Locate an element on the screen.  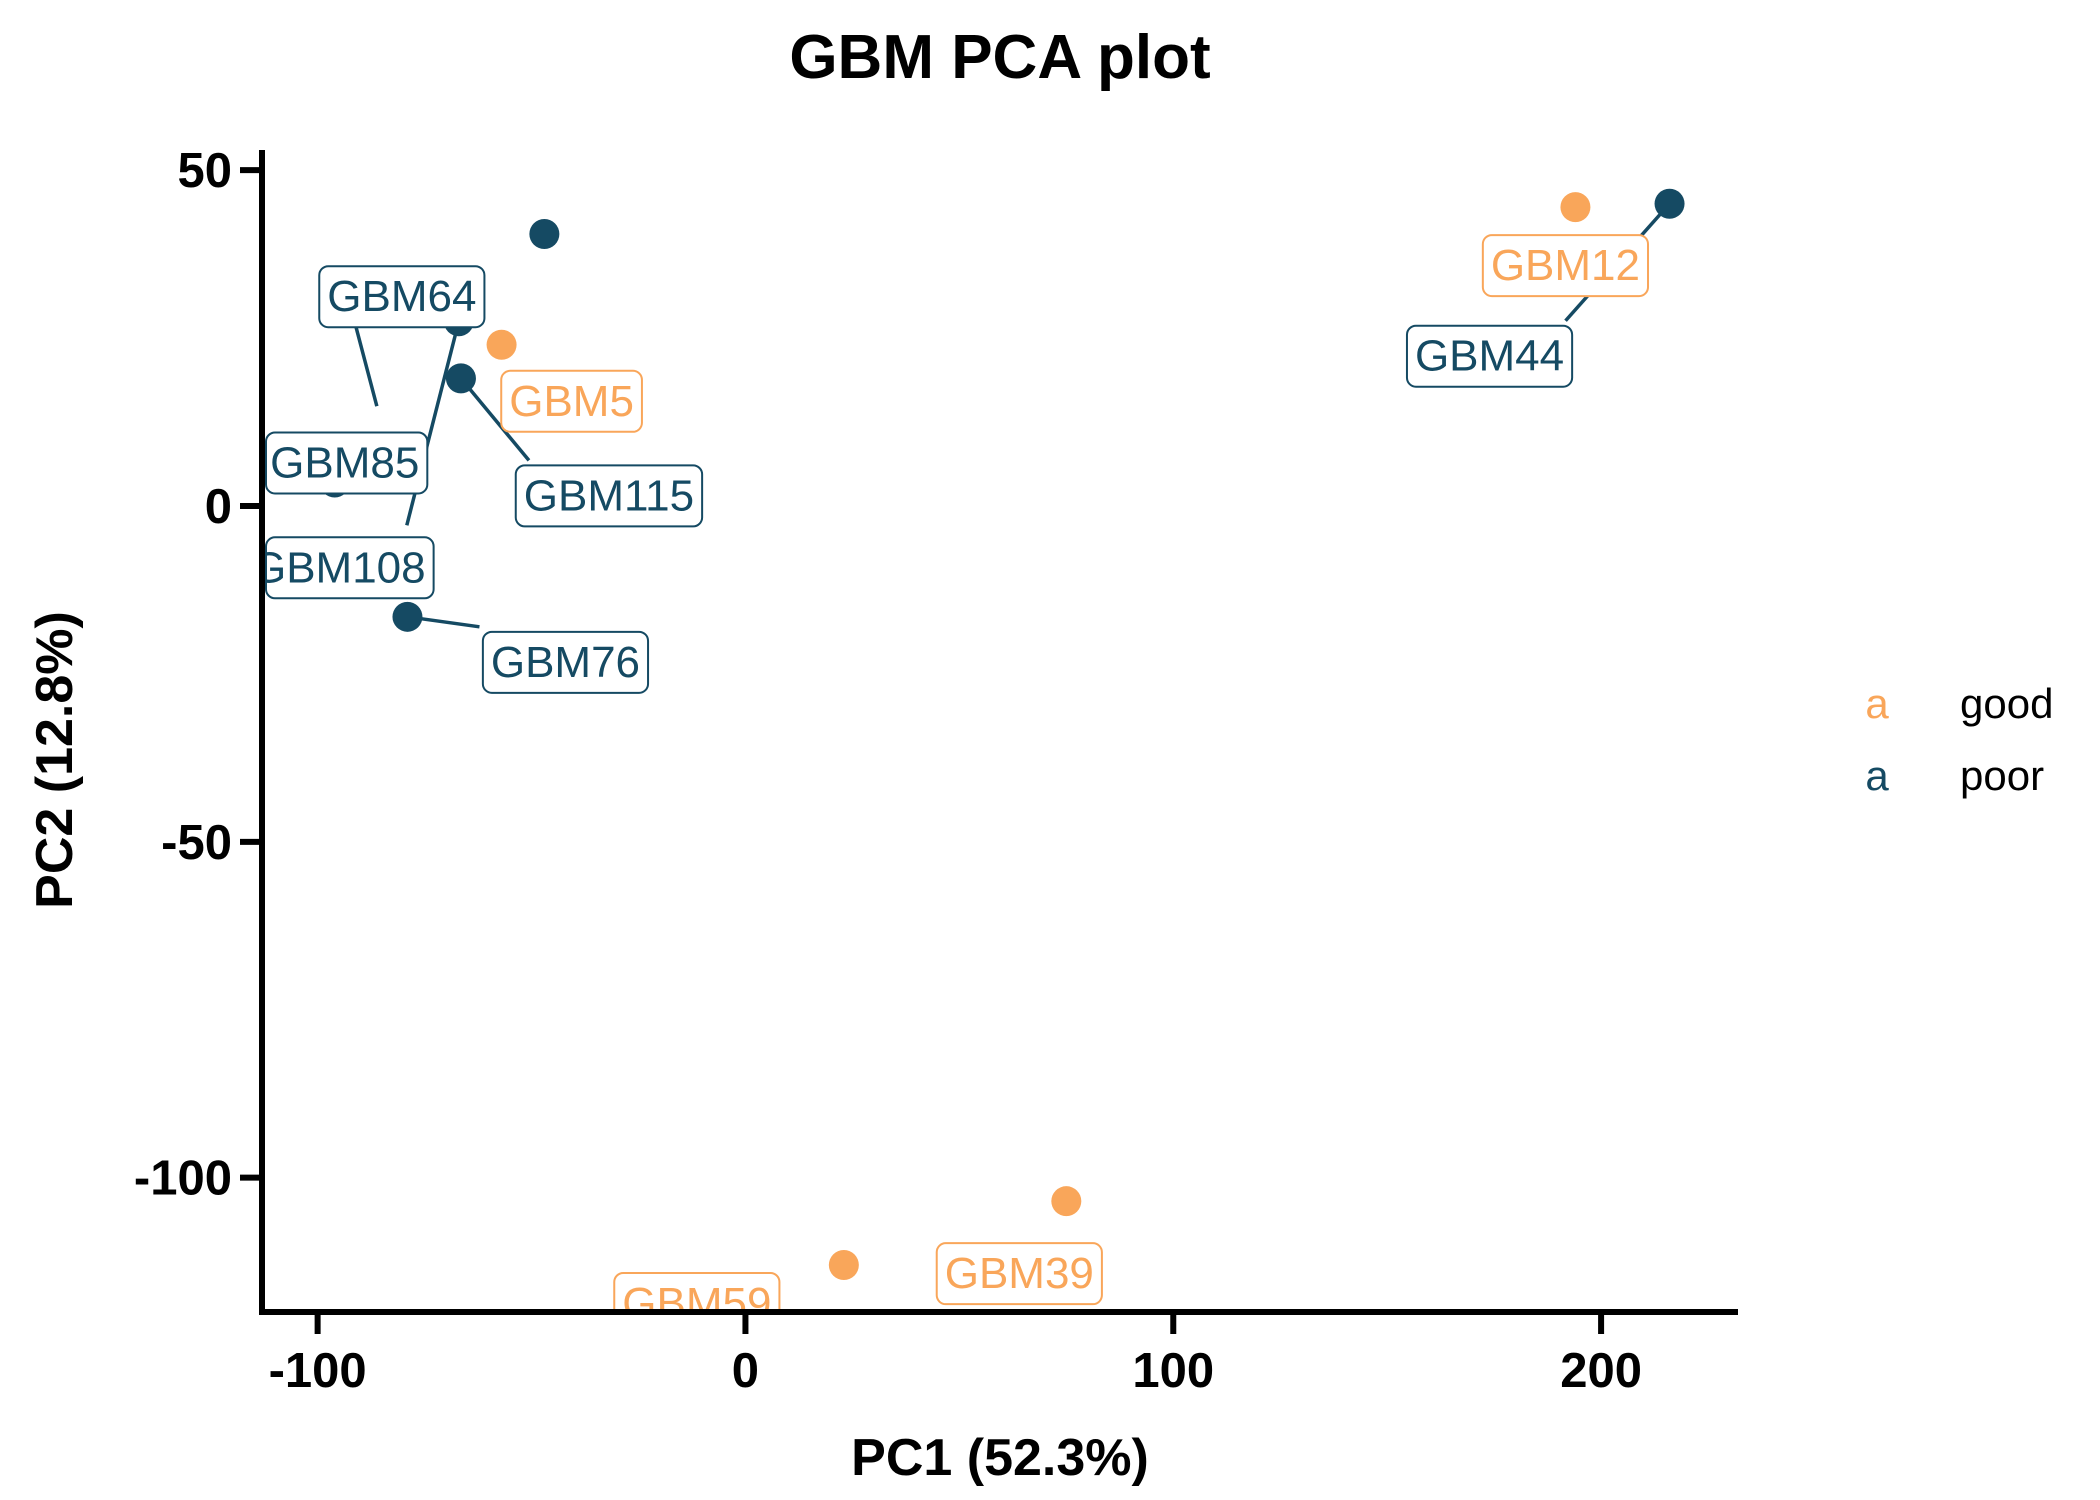
point-label: GBM64 is located at coordinates (401, 296).